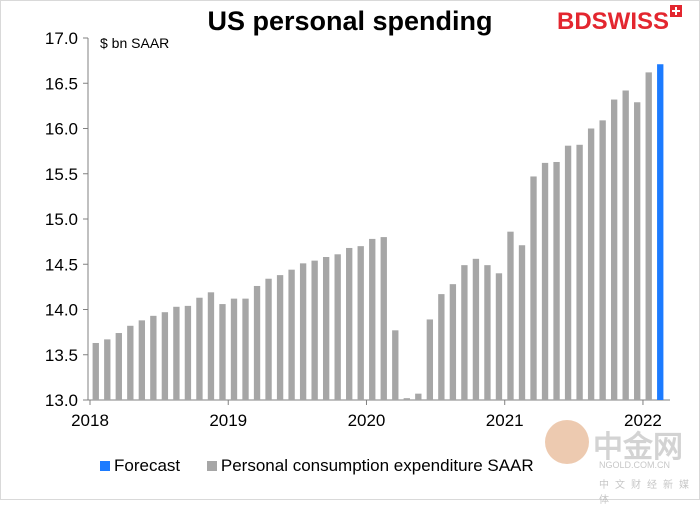 The width and height of the screenshot is (700, 506). I want to click on y-tick-label: 14.5, so click(61, 264).